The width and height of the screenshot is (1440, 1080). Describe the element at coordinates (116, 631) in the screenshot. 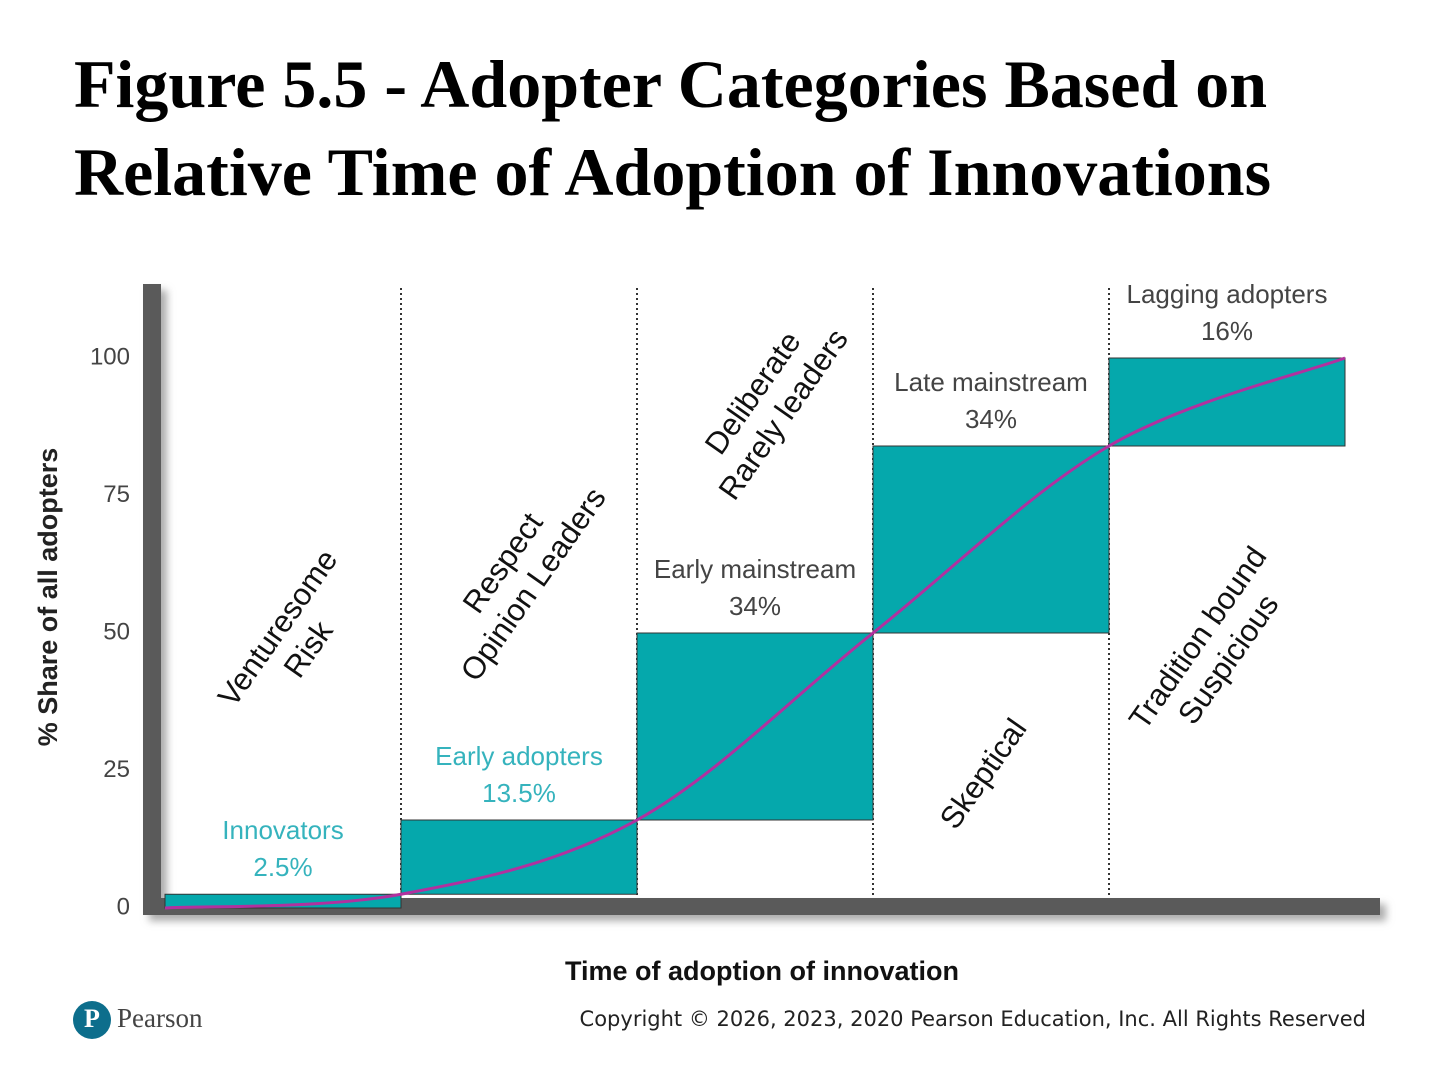

I see `y-tick-label: 50` at that location.